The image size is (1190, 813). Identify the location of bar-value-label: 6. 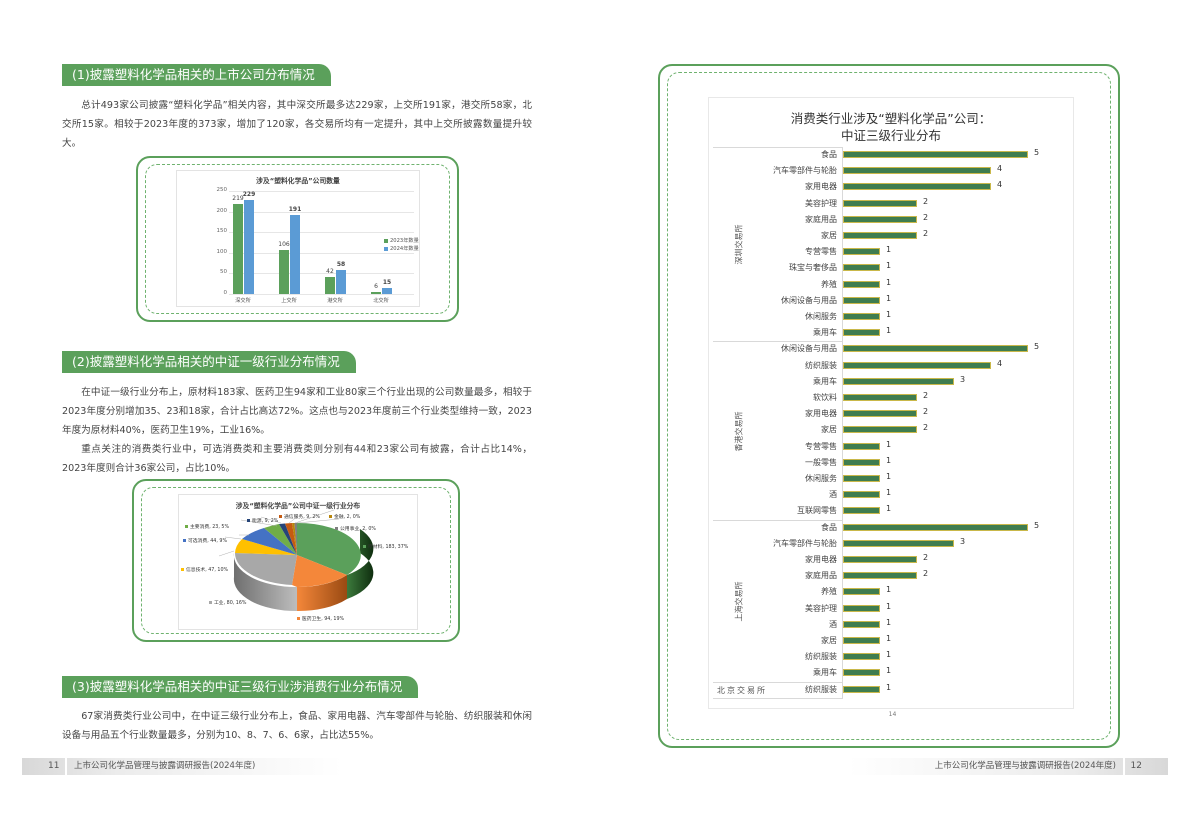
(376, 286).